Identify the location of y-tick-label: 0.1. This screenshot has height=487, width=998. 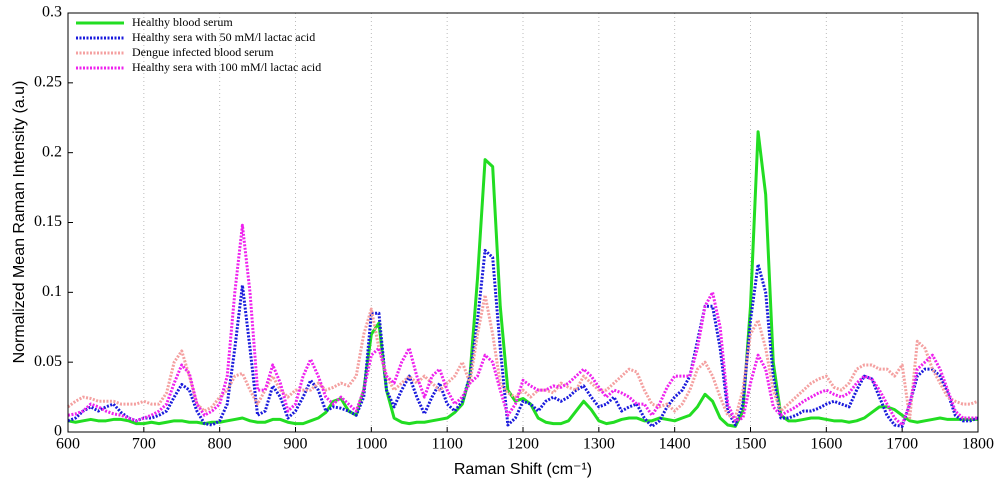
(52, 291).